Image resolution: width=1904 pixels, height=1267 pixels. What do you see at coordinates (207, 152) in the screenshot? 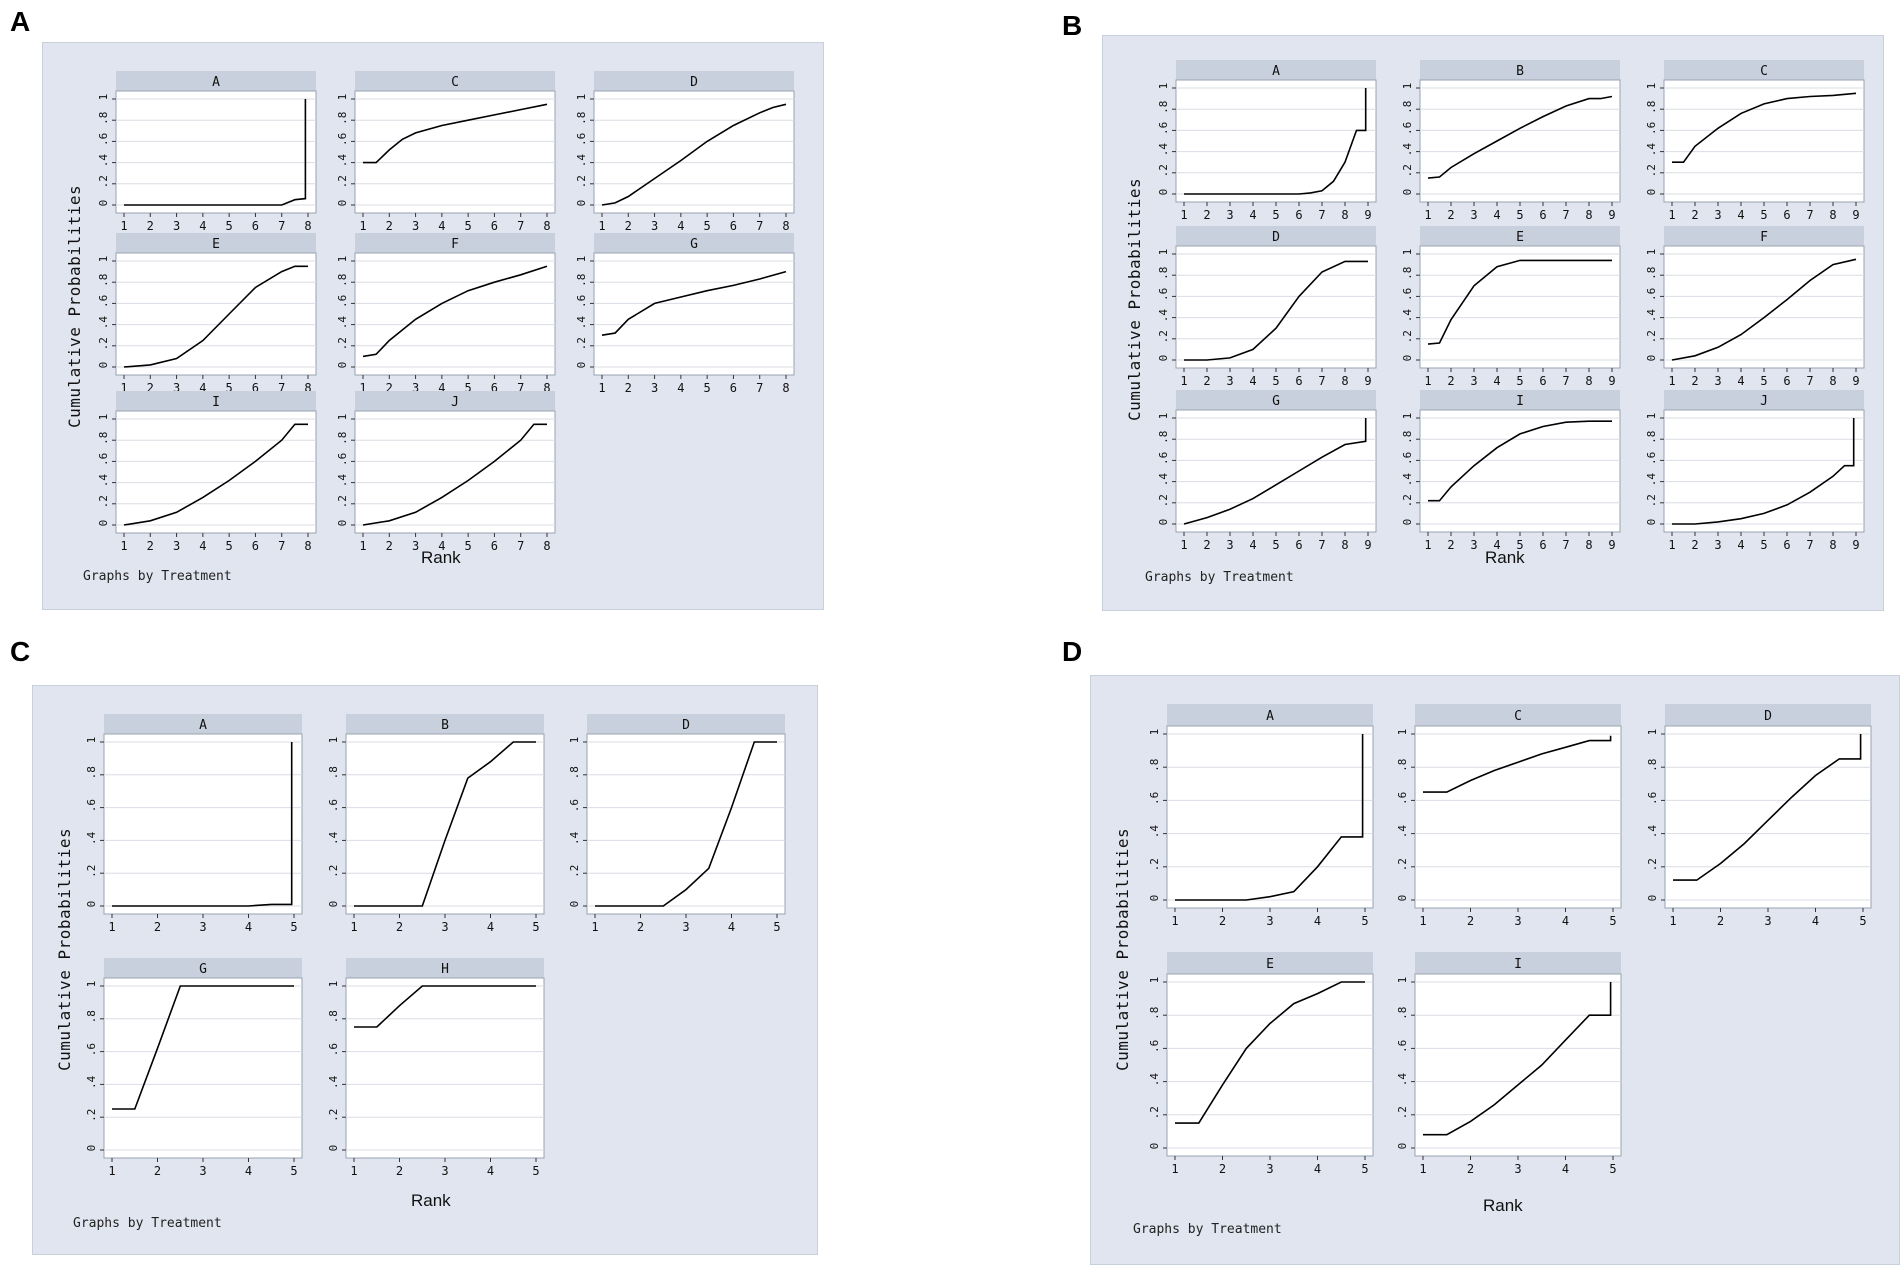
I see `subplot-A: A 0 .2 .4 .6 .8 1 1 2 3 4 5 6 7 8` at bounding box center [207, 152].